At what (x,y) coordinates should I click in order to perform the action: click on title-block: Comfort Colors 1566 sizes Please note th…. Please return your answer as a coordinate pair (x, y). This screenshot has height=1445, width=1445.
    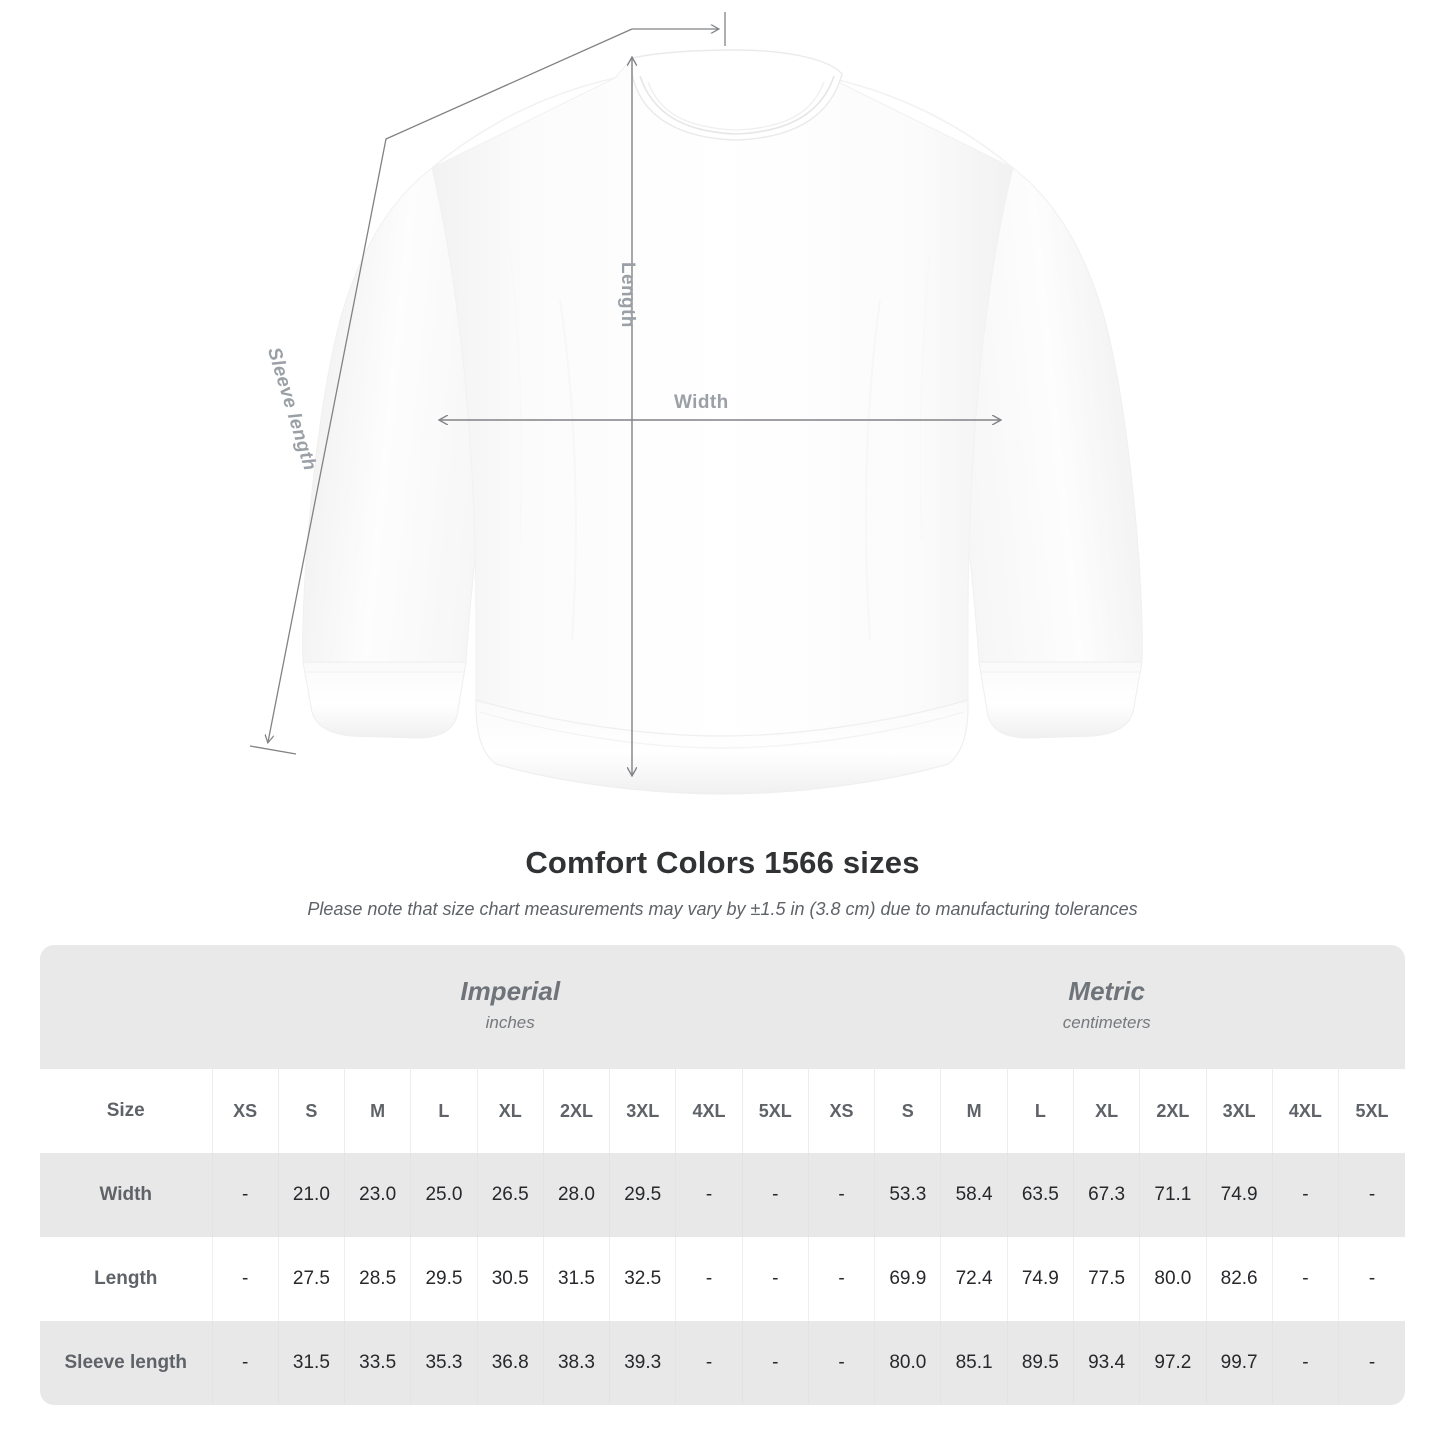
    Looking at the image, I should click on (722, 882).